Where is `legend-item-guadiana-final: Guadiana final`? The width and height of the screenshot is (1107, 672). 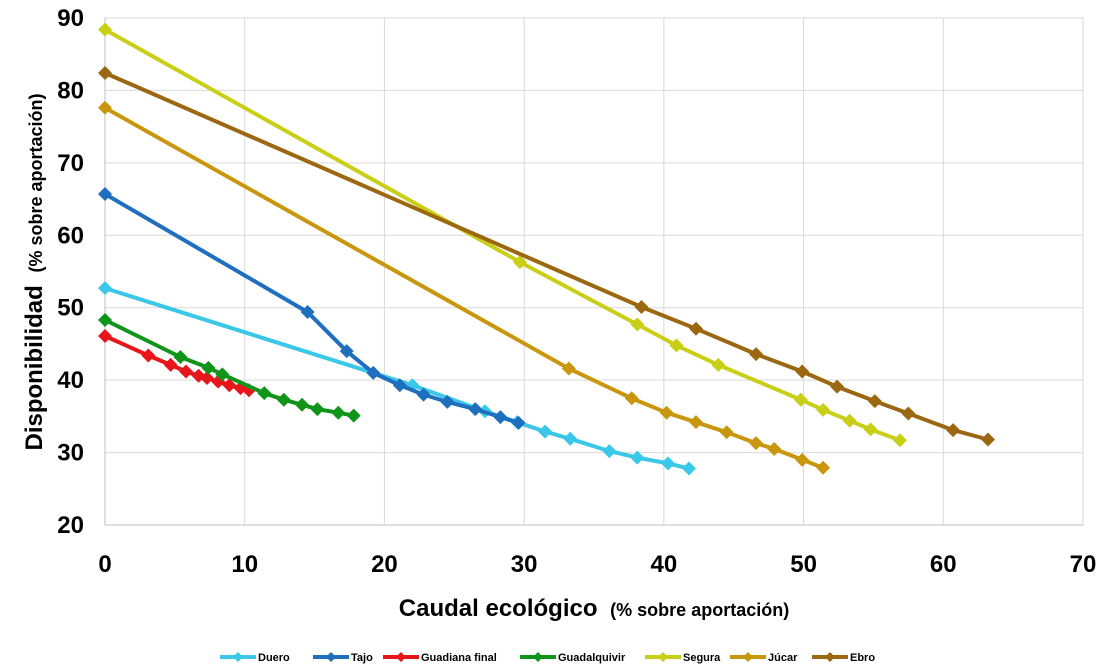
legend-item-guadiana-final: Guadiana final is located at coordinates (440, 658).